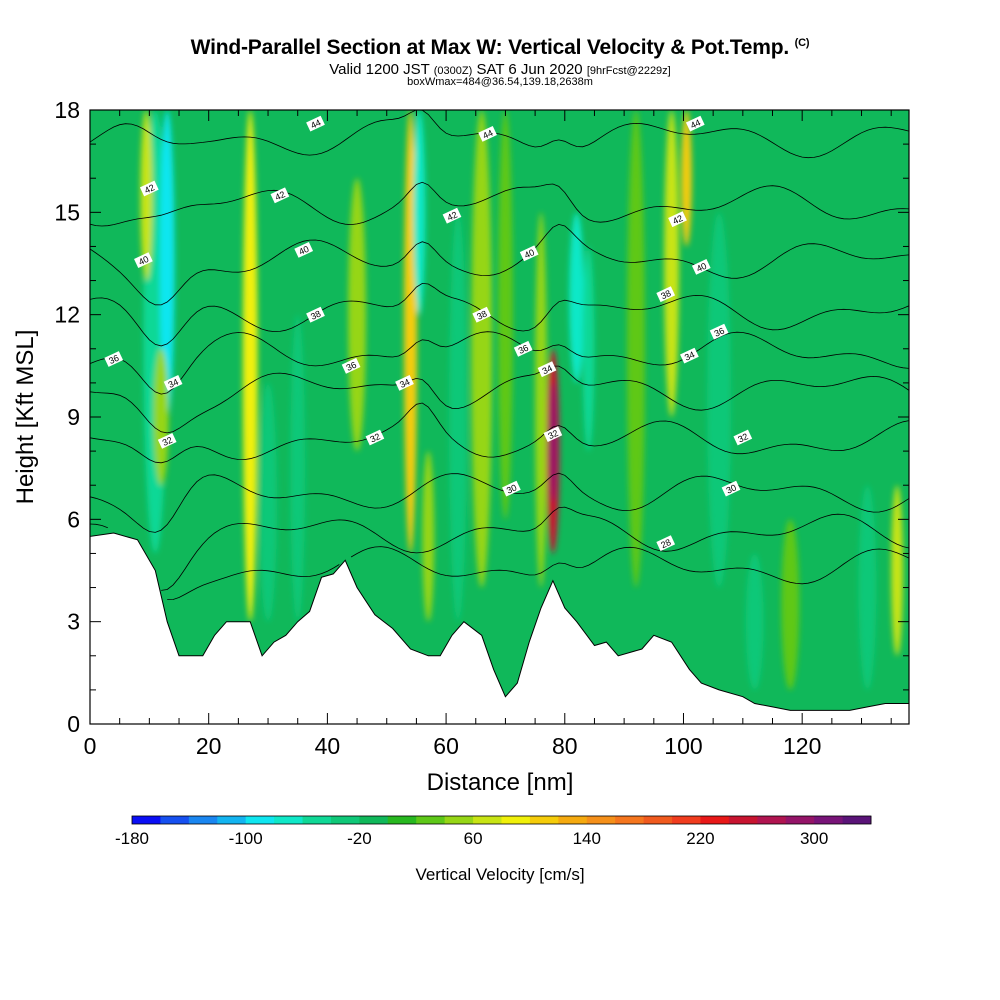  I want to click on colorbar-tick-label: -180, so click(132, 838).